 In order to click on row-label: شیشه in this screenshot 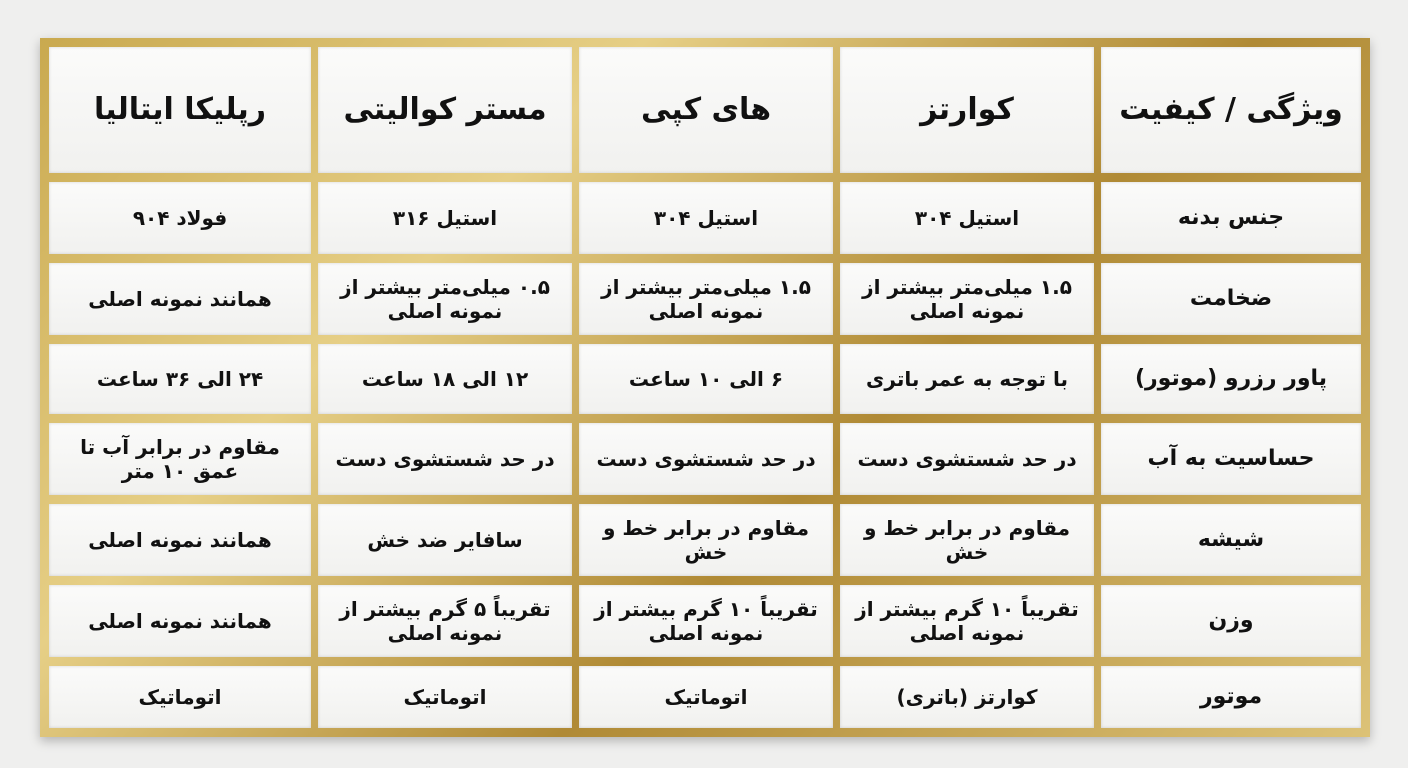, I will do `click(1231, 540)`.